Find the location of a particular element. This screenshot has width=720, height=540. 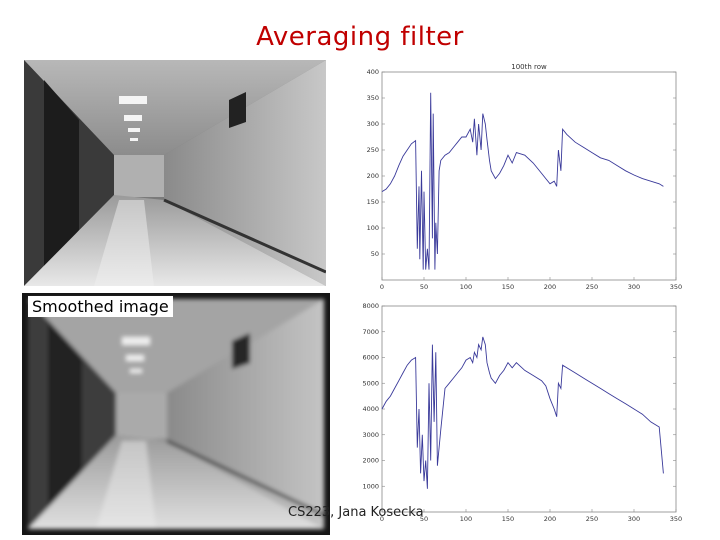

y-tick-label: 50 is located at coordinates (375, 254).